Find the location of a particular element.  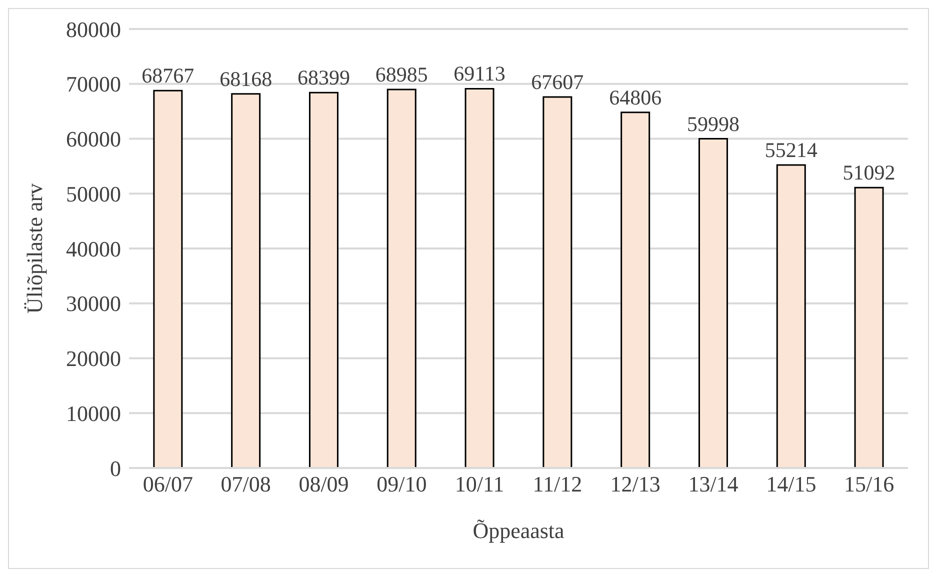

x-tick-label: 11/12 is located at coordinates (557, 484).